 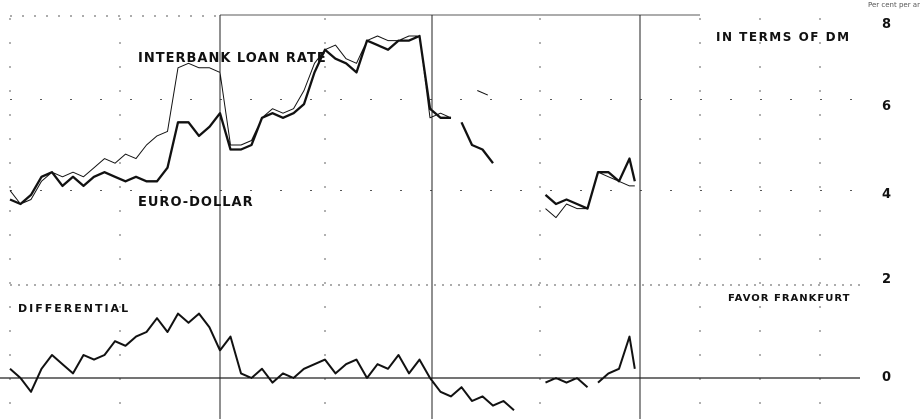 What do you see at coordinates (196, 202) in the screenshot?
I see `series-label-euro-dollar: EURO-DOLLAR` at bounding box center [196, 202].